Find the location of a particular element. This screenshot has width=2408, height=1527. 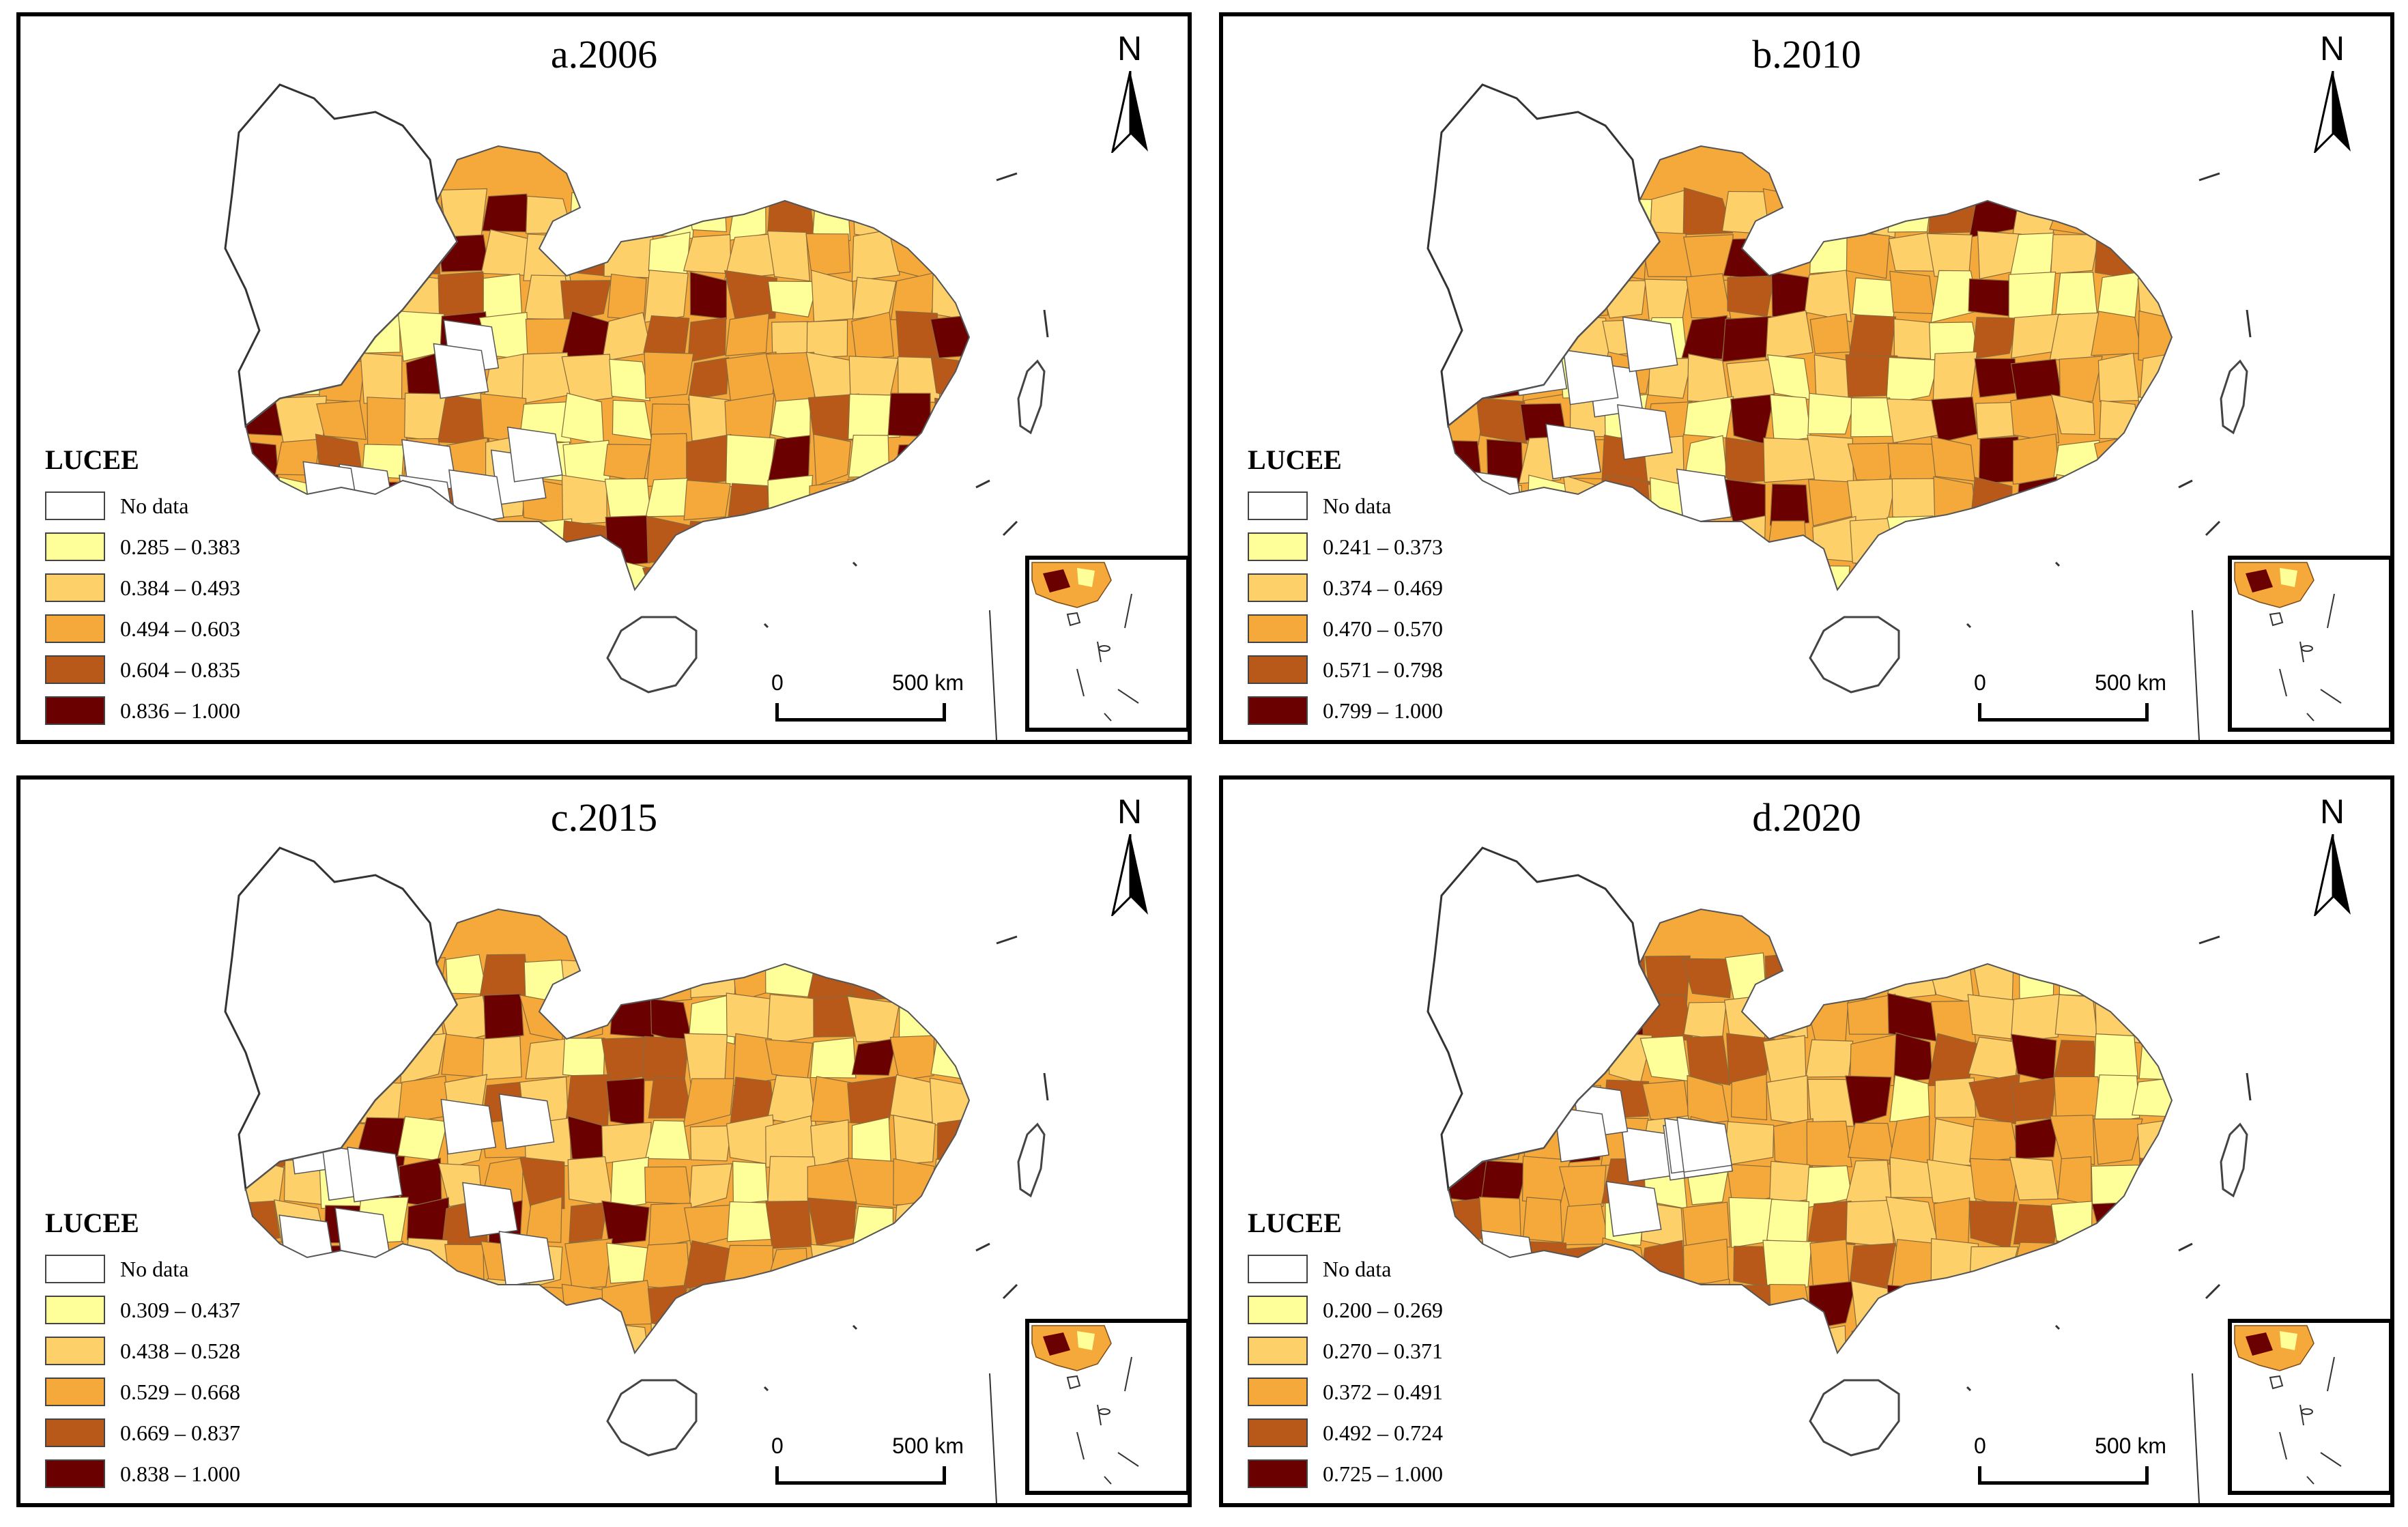

legend-title: LUCEE is located at coordinates (92, 460).